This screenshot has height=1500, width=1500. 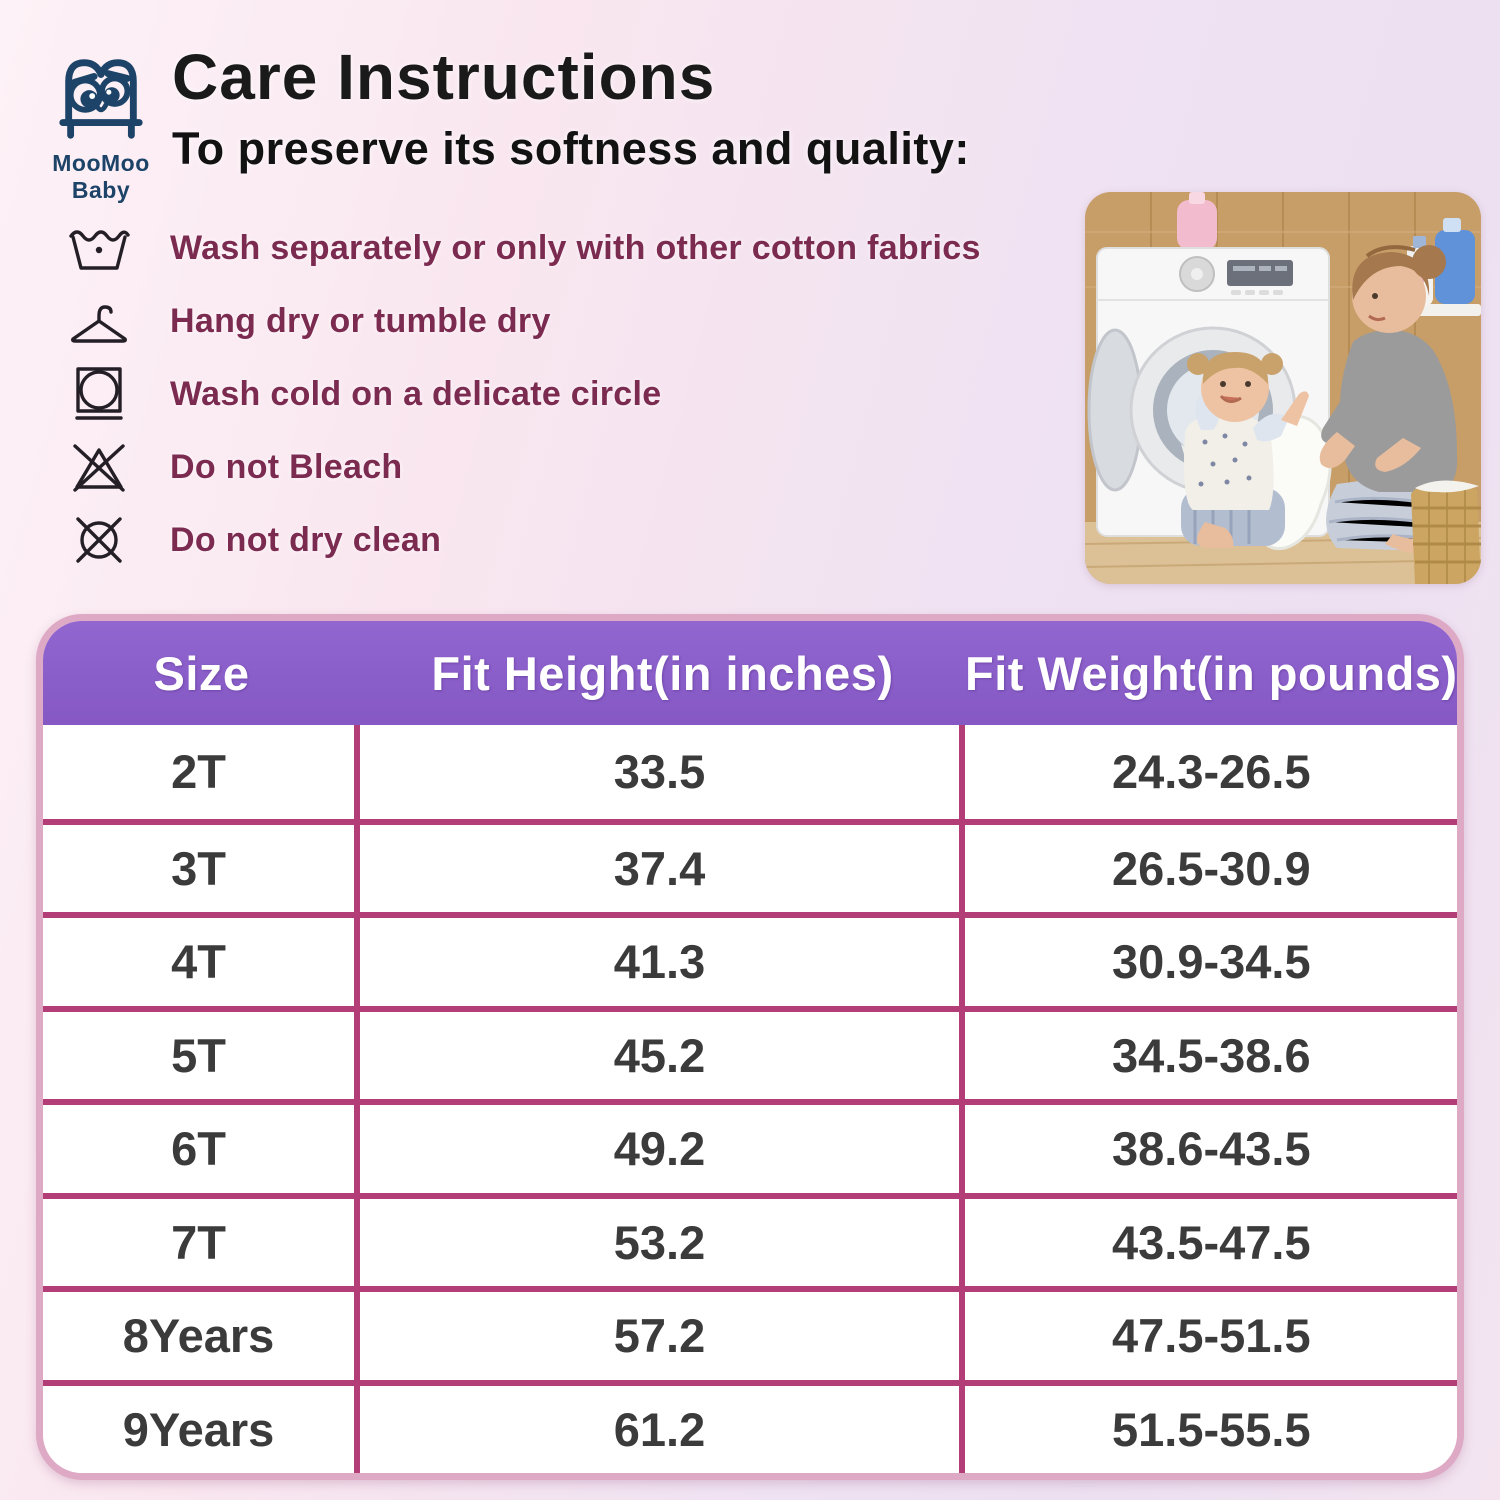 What do you see at coordinates (1197, 221) in the screenshot?
I see `pink-bottle` at bounding box center [1197, 221].